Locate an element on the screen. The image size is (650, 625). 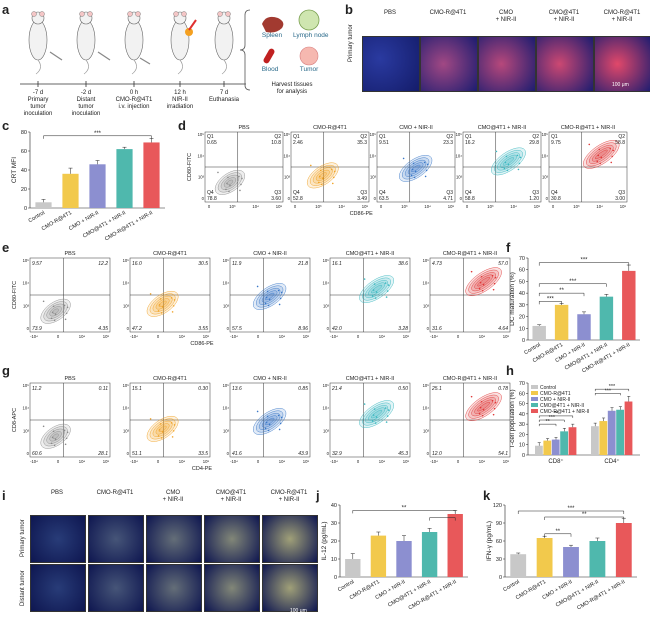
quadrant-value: 0.85 is located at coordinates (303, 389).